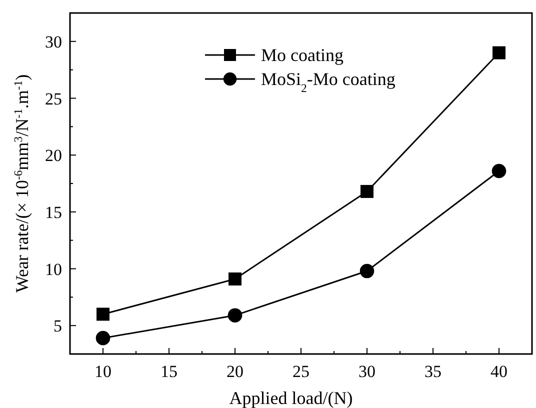 The image size is (536, 408). I want to click on x-axis-title: Applied load/(N), so click(291, 398).